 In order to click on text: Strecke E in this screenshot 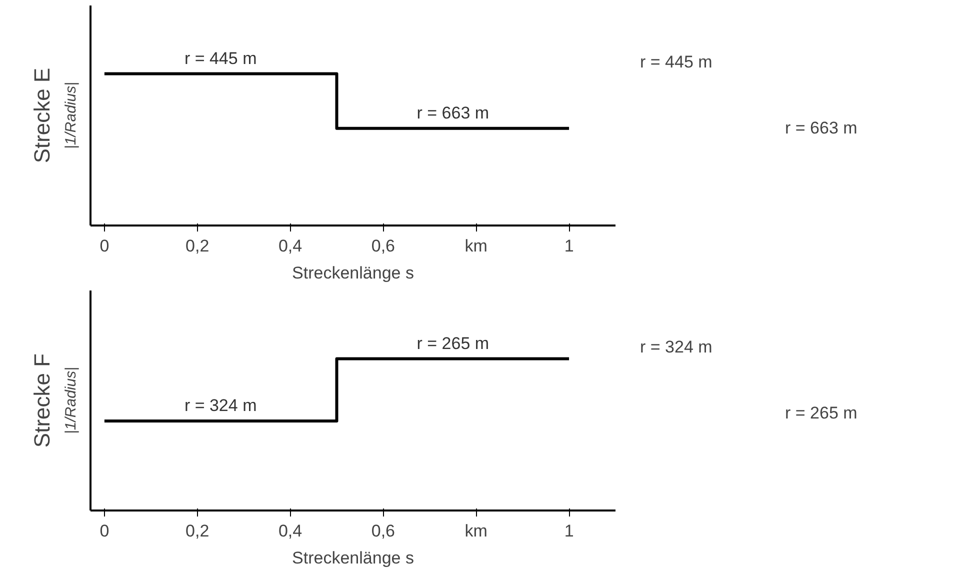, I will do `click(42, 116)`.